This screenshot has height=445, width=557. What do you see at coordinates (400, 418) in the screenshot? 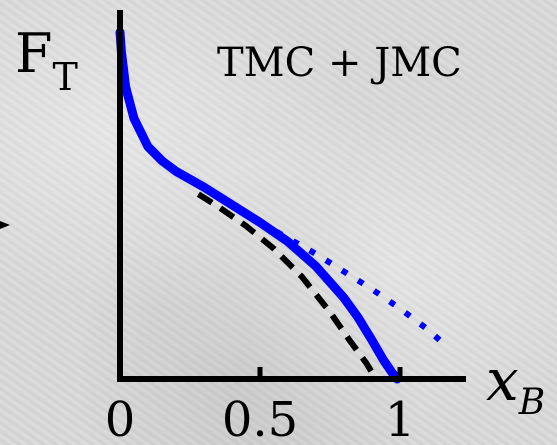
I see `x-tick-label: 1` at bounding box center [400, 418].